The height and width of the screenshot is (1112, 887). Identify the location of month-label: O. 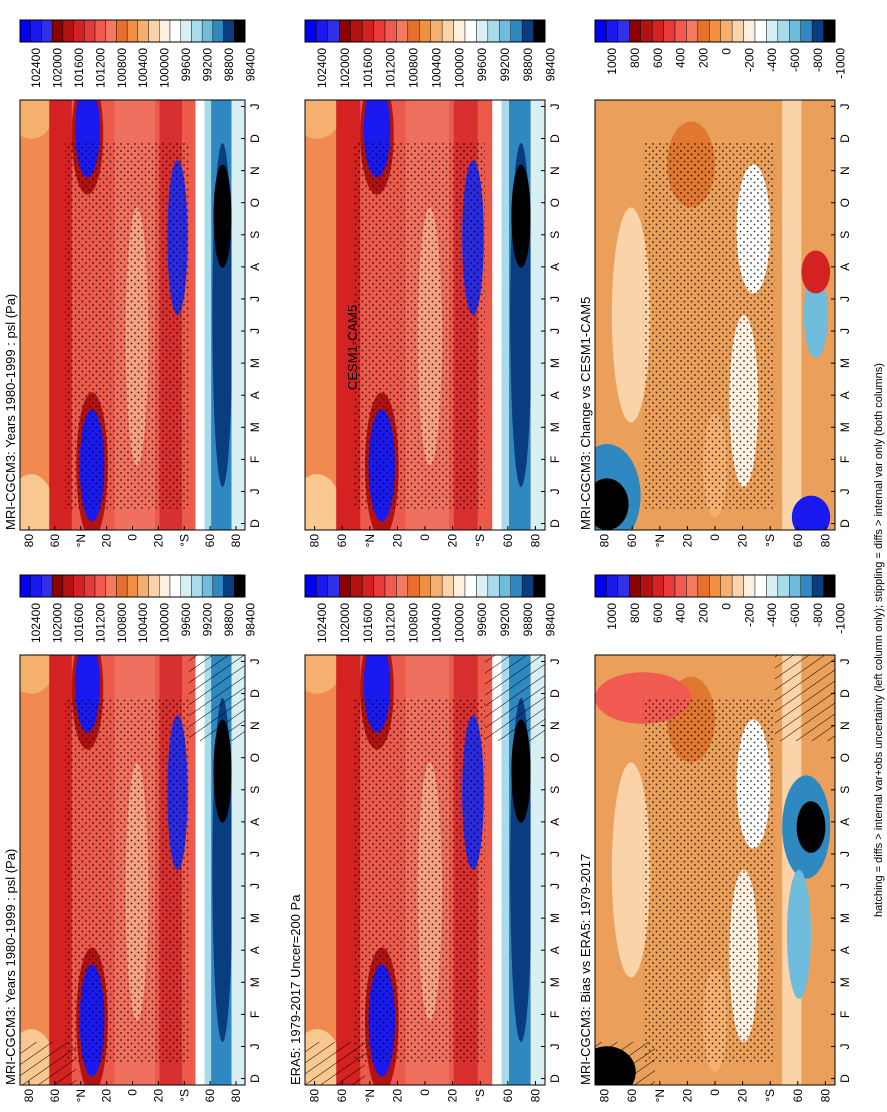
(255, 202).